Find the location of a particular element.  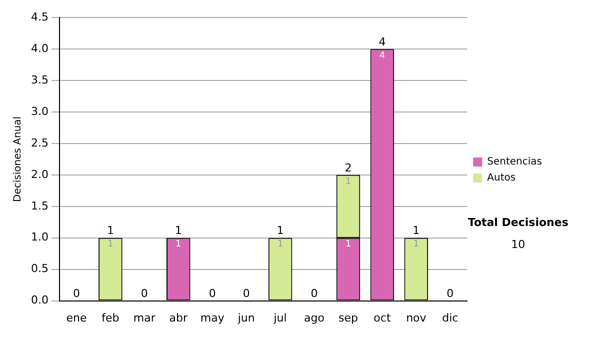

x-tick-label: abr is located at coordinates (178, 317).